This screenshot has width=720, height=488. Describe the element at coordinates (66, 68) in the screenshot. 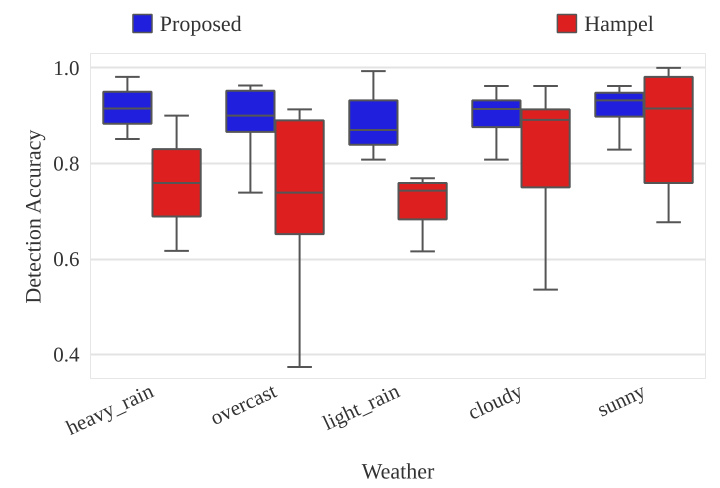

I see `y-tick-label: 1.0` at that location.